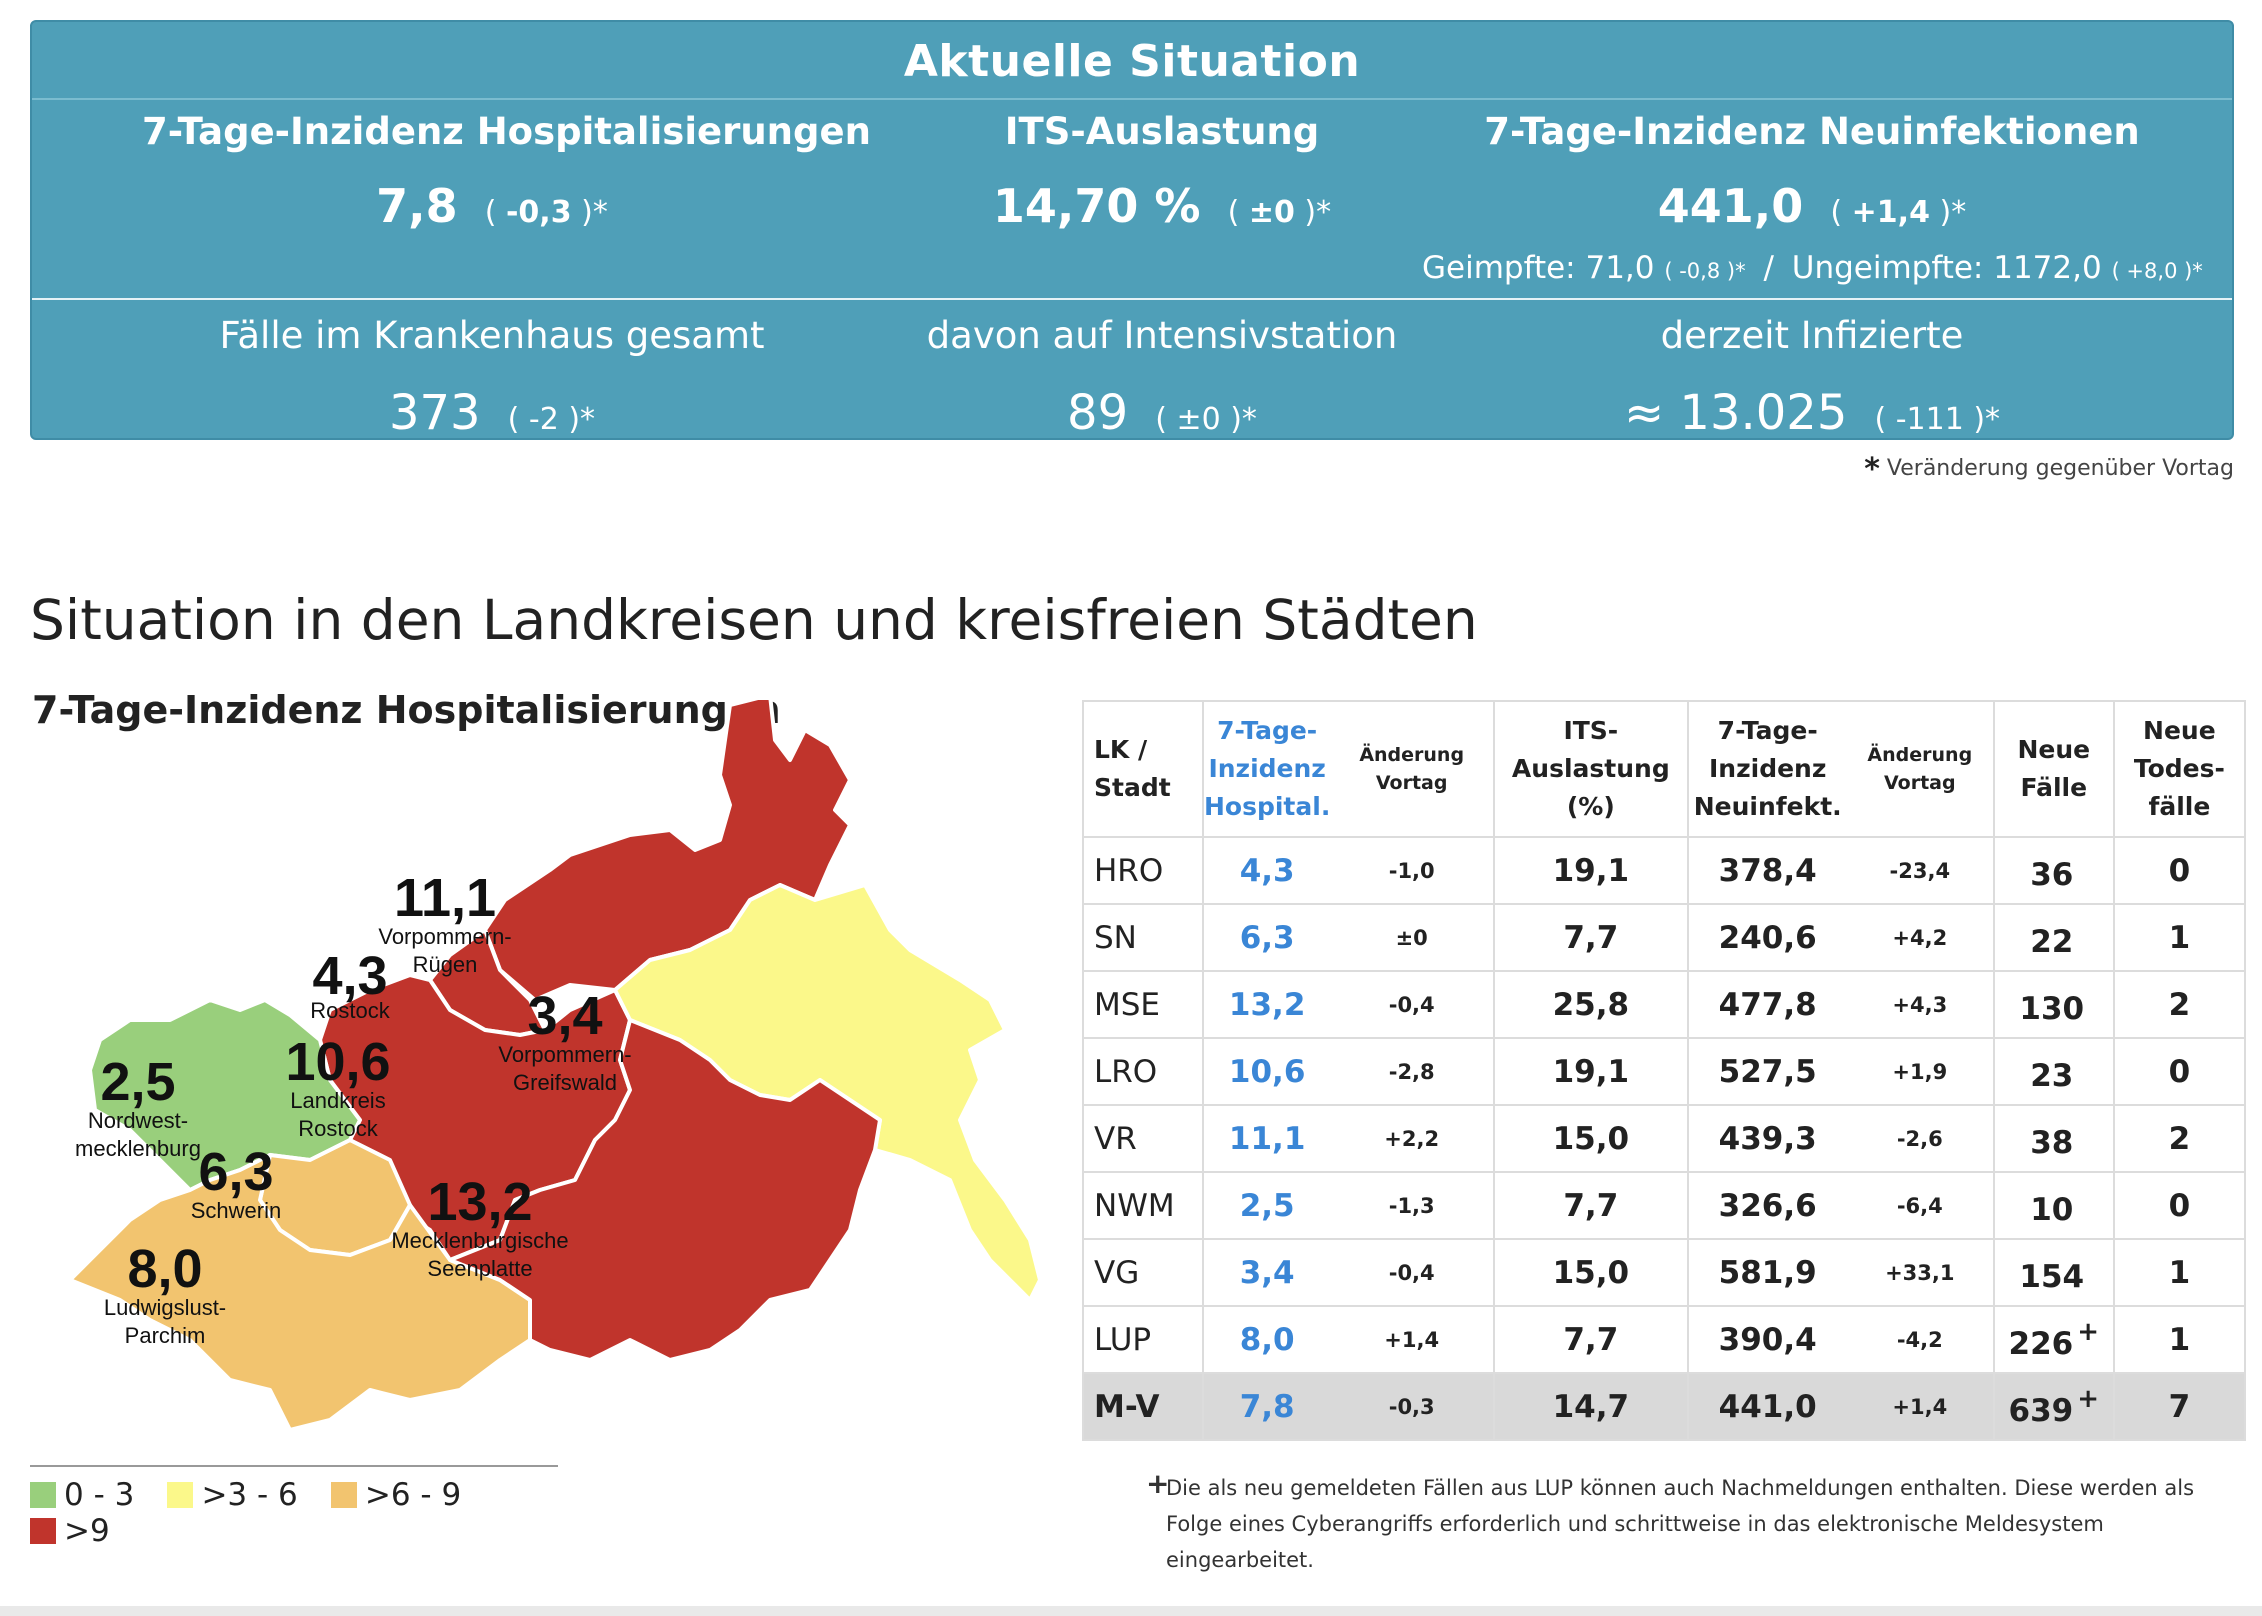  What do you see at coordinates (1898, 212) in the screenshot?
I see `kpi-new-infections-change: ( +1,4 )*` at bounding box center [1898, 212].